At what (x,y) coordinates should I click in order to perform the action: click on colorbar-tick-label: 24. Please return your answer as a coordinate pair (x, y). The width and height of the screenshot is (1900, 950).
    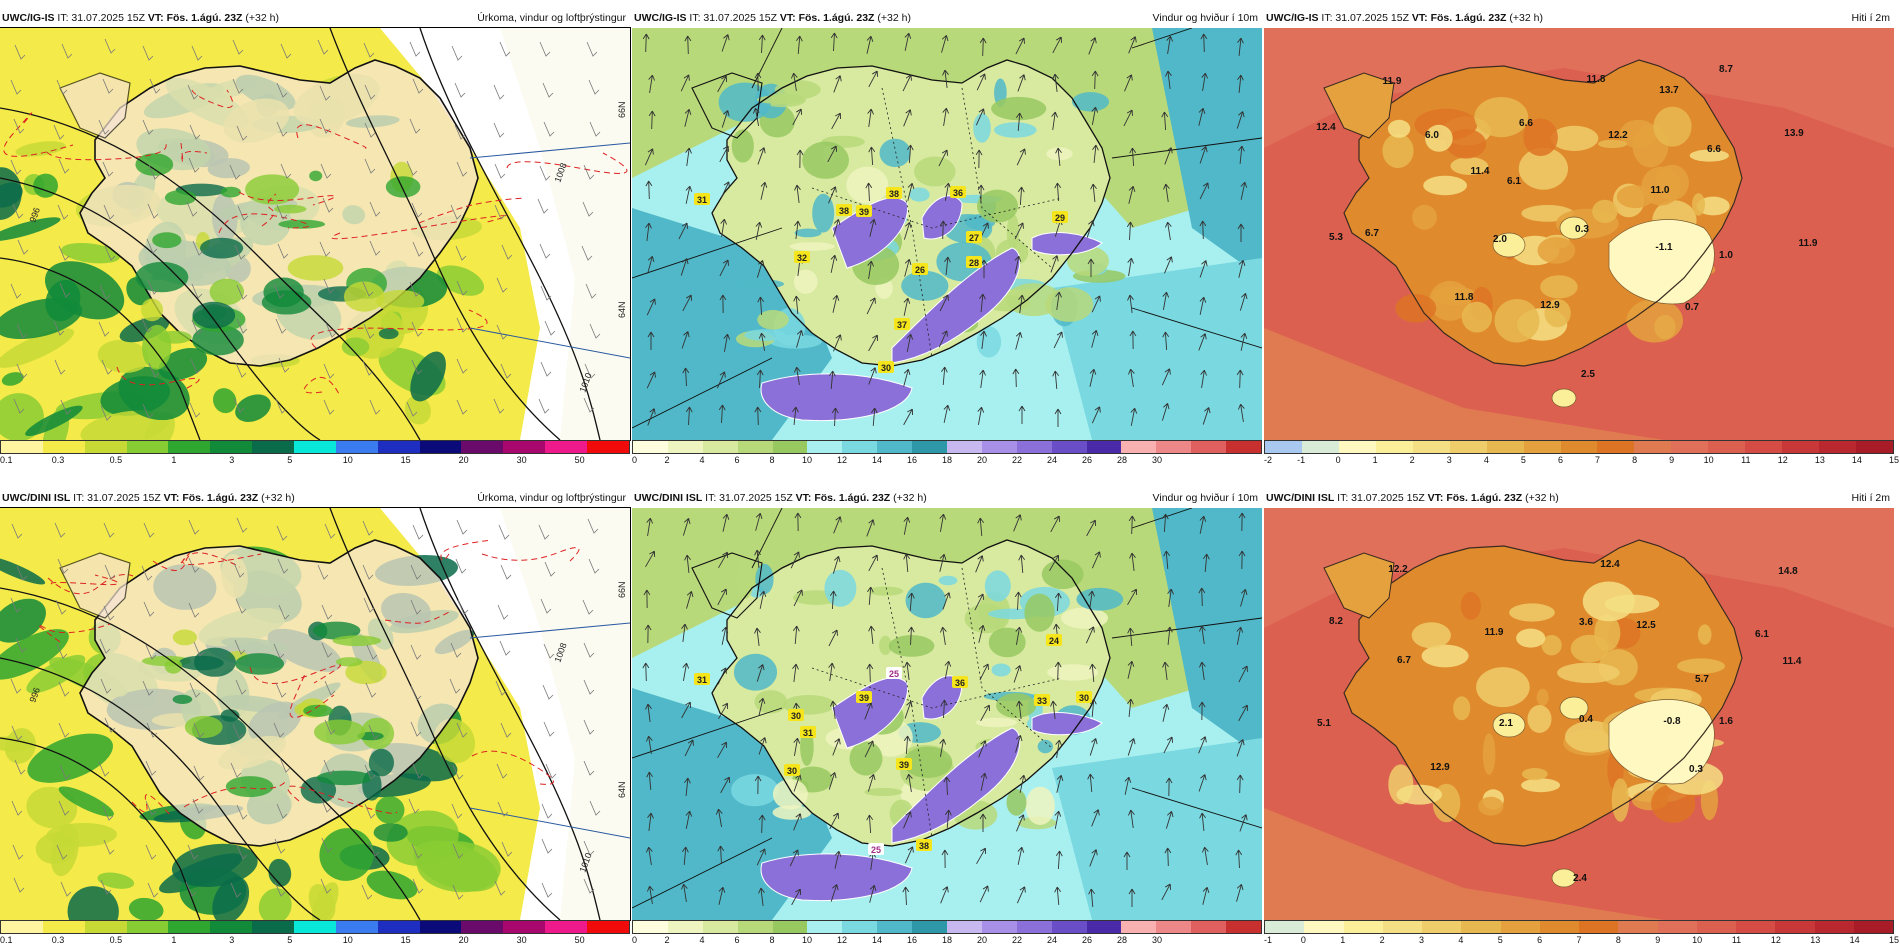
    Looking at the image, I should click on (1052, 940).